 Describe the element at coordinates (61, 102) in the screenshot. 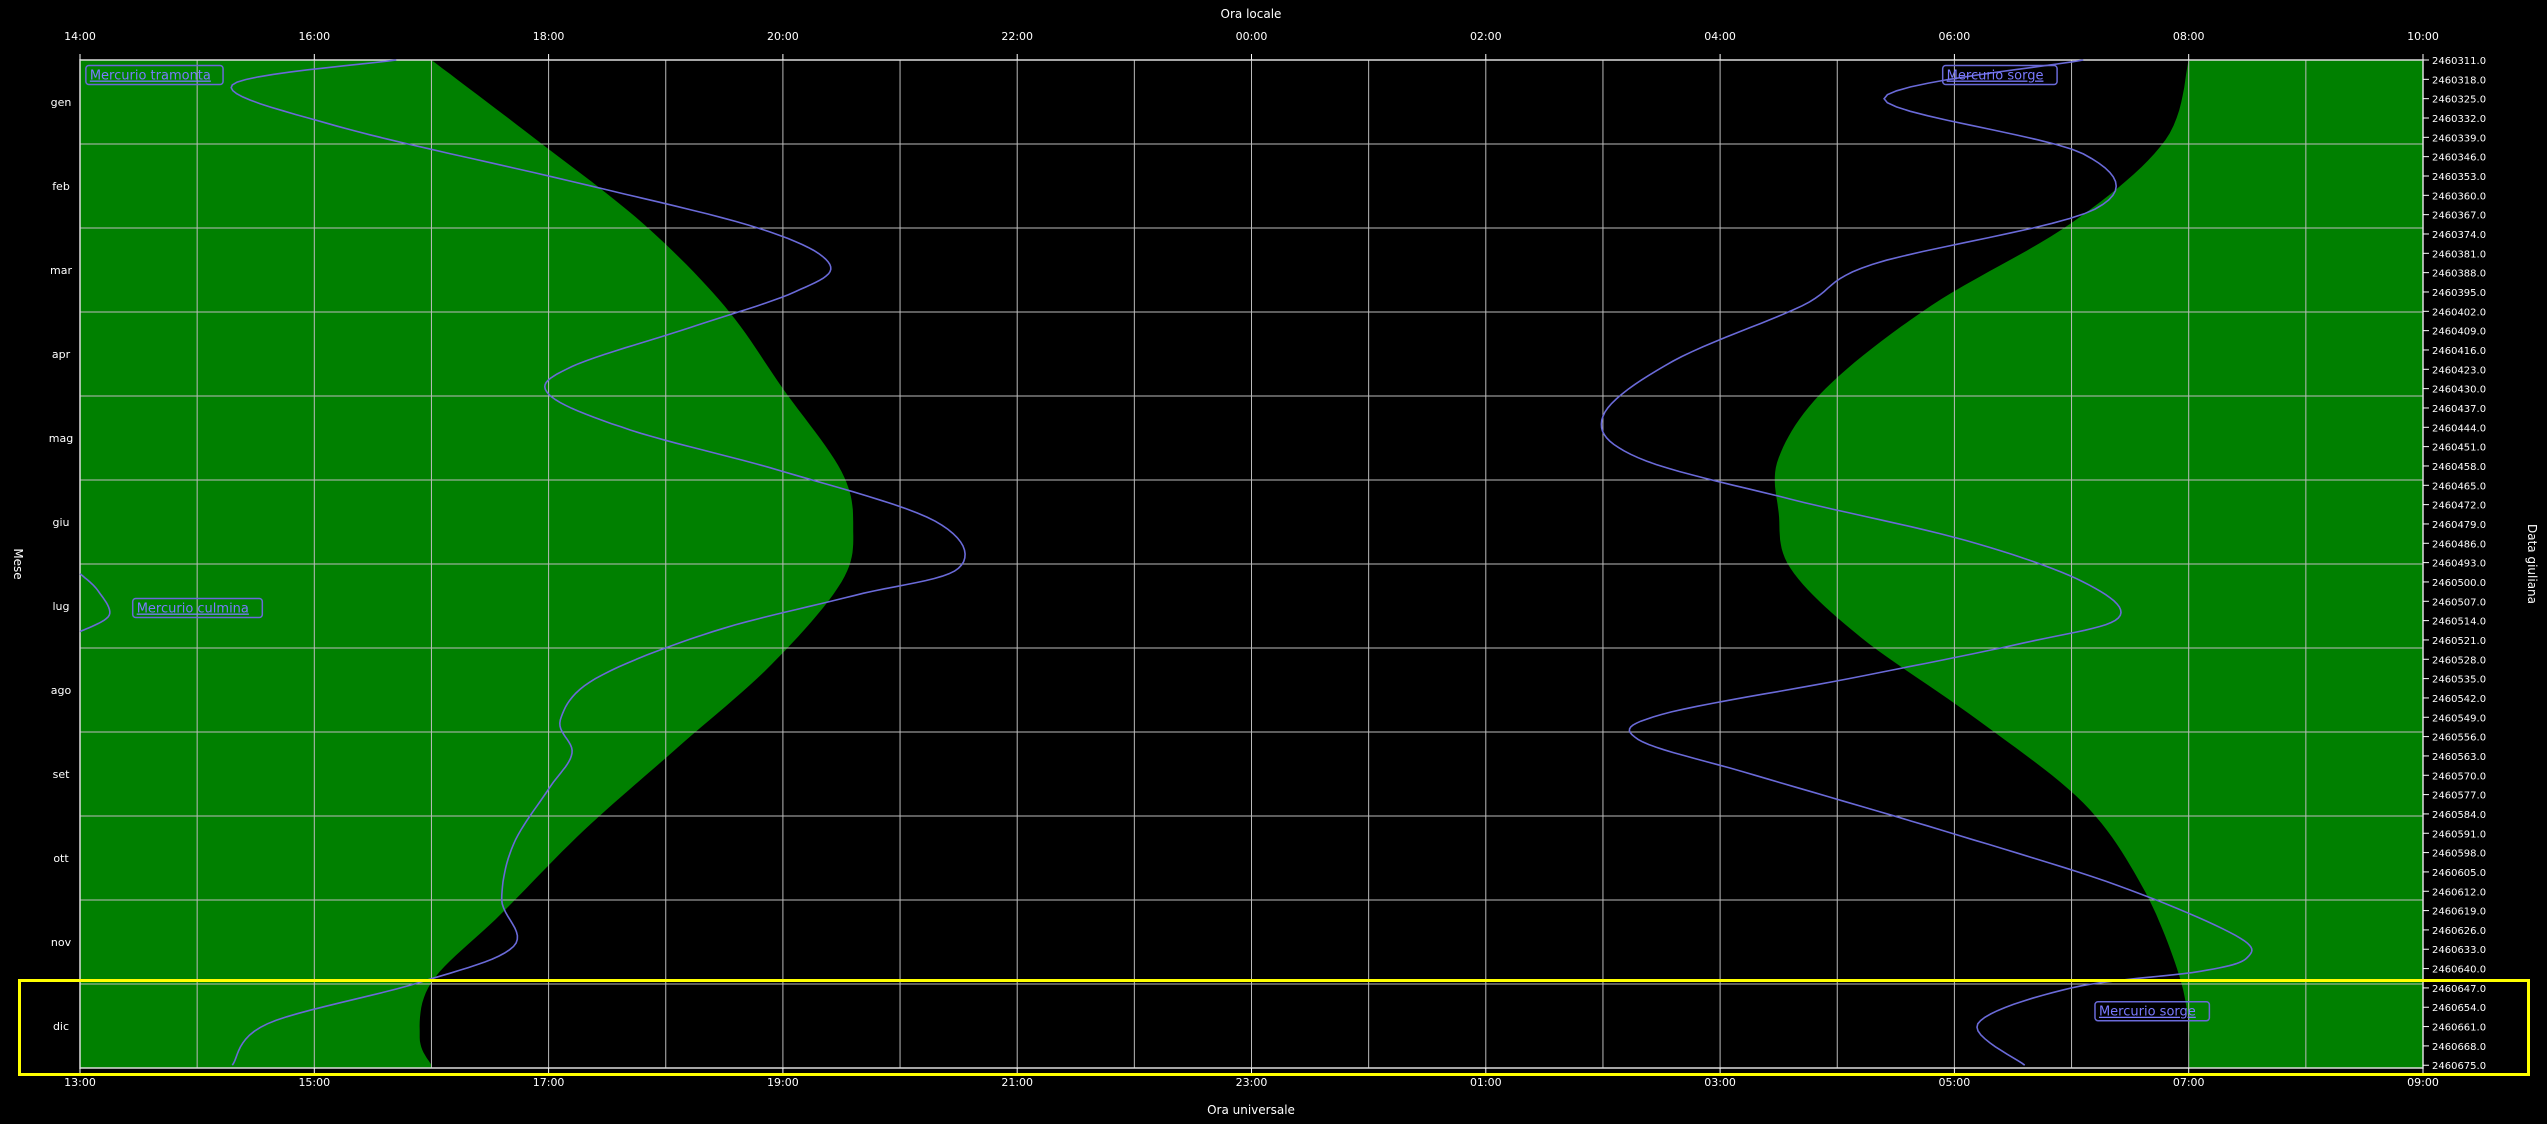

I see `month-label: gen` at that location.